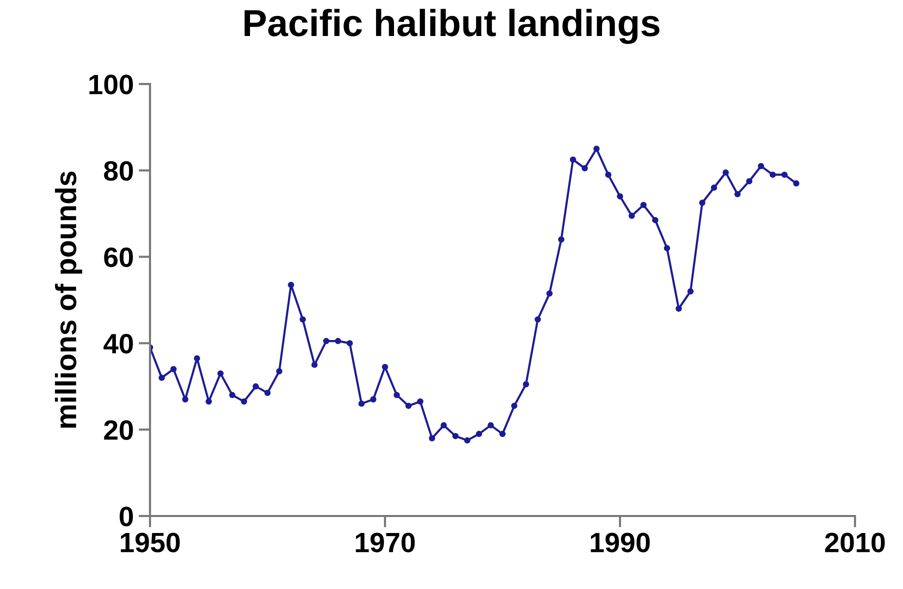 The height and width of the screenshot is (589, 903). I want to click on x-tick-label: 1950, so click(150, 542).